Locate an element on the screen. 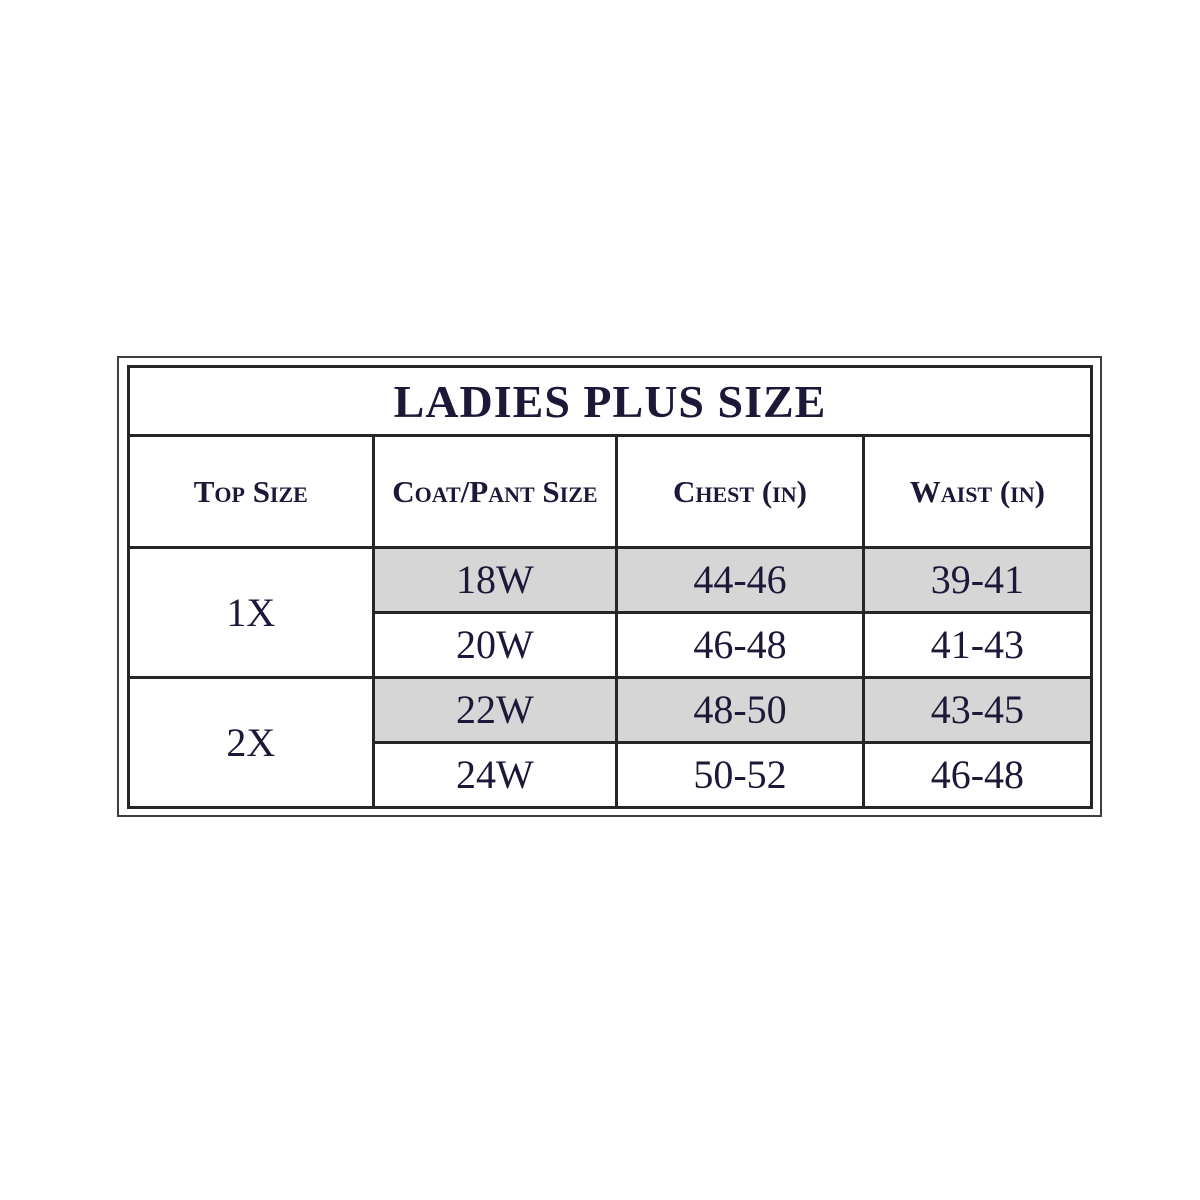 Image resolution: width=1200 pixels, height=1200 pixels. table-title: LADIES PLUS SIZE is located at coordinates (610, 401).